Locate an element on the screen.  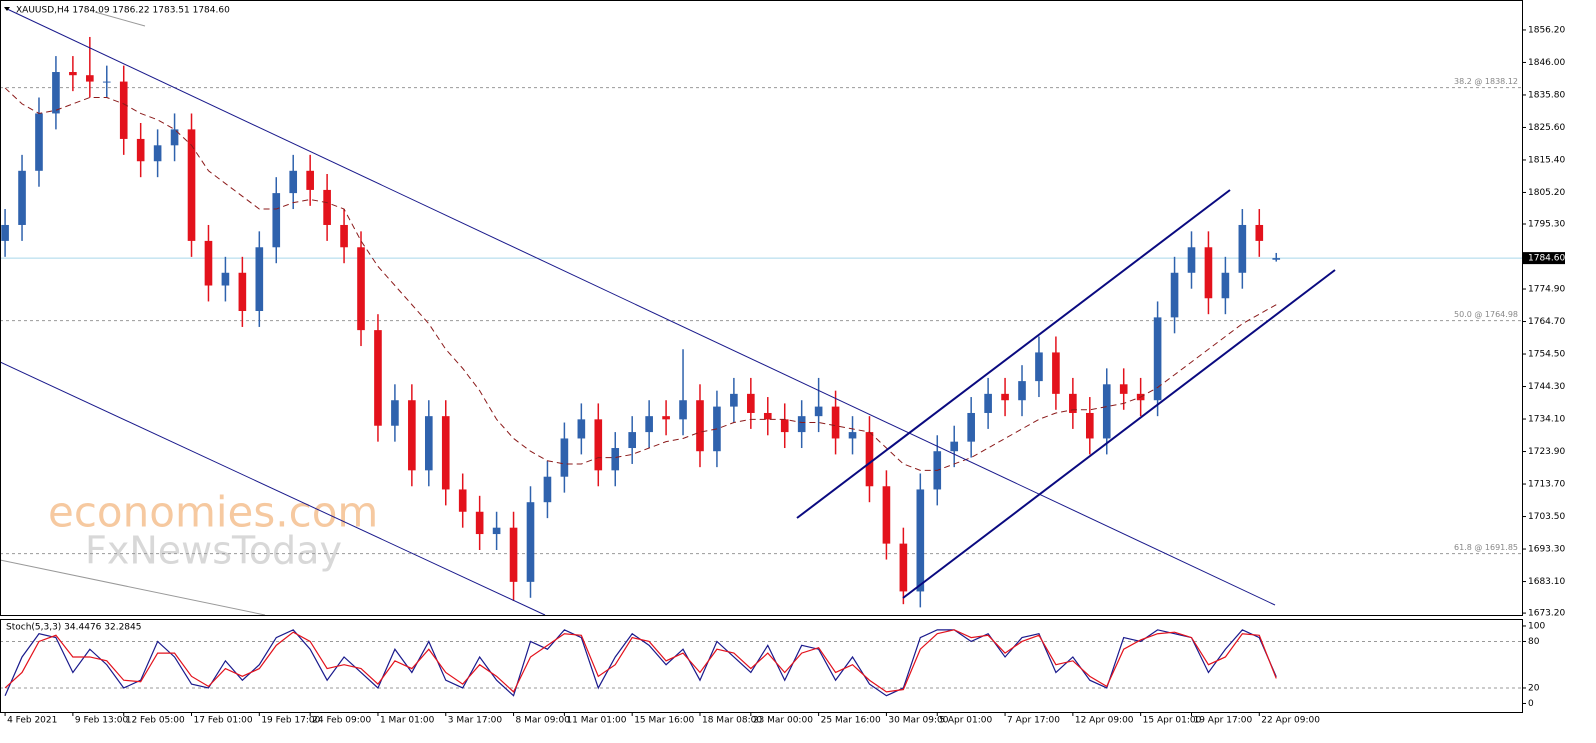
x-tick-label: 11 Mar 01:00 is located at coordinates (596, 721).